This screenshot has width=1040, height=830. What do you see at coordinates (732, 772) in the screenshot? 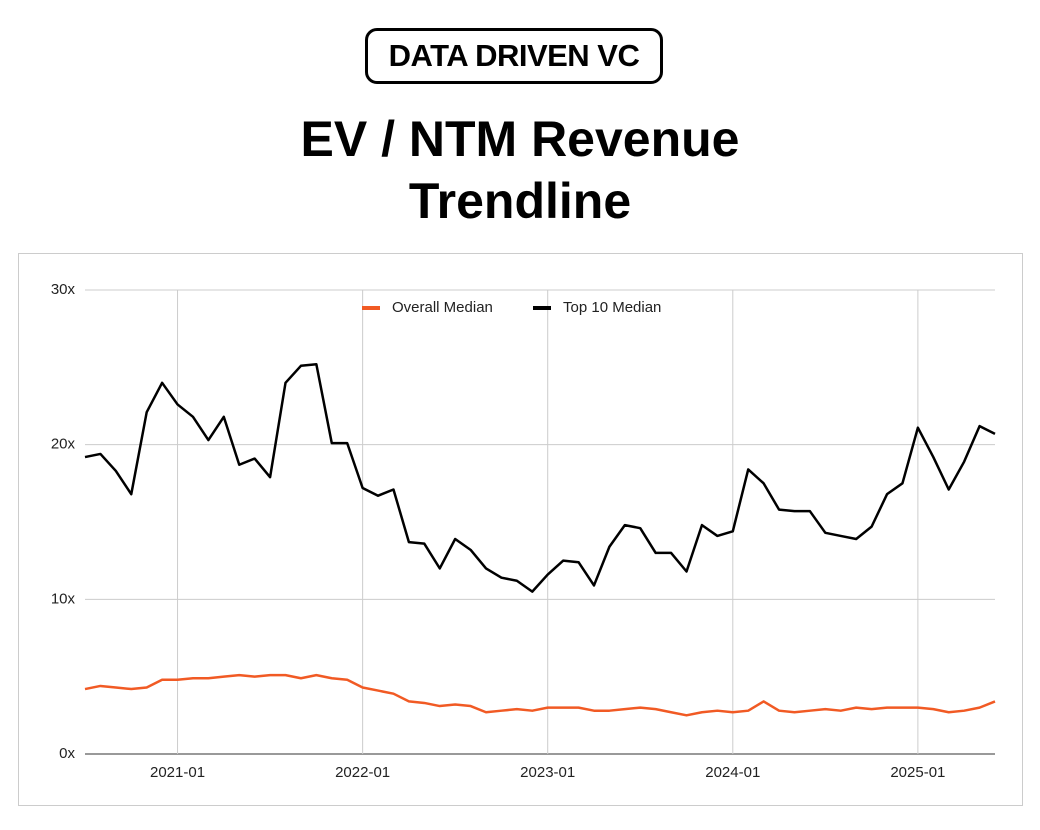
I see `x-tick-label: 2024-01` at bounding box center [732, 772].